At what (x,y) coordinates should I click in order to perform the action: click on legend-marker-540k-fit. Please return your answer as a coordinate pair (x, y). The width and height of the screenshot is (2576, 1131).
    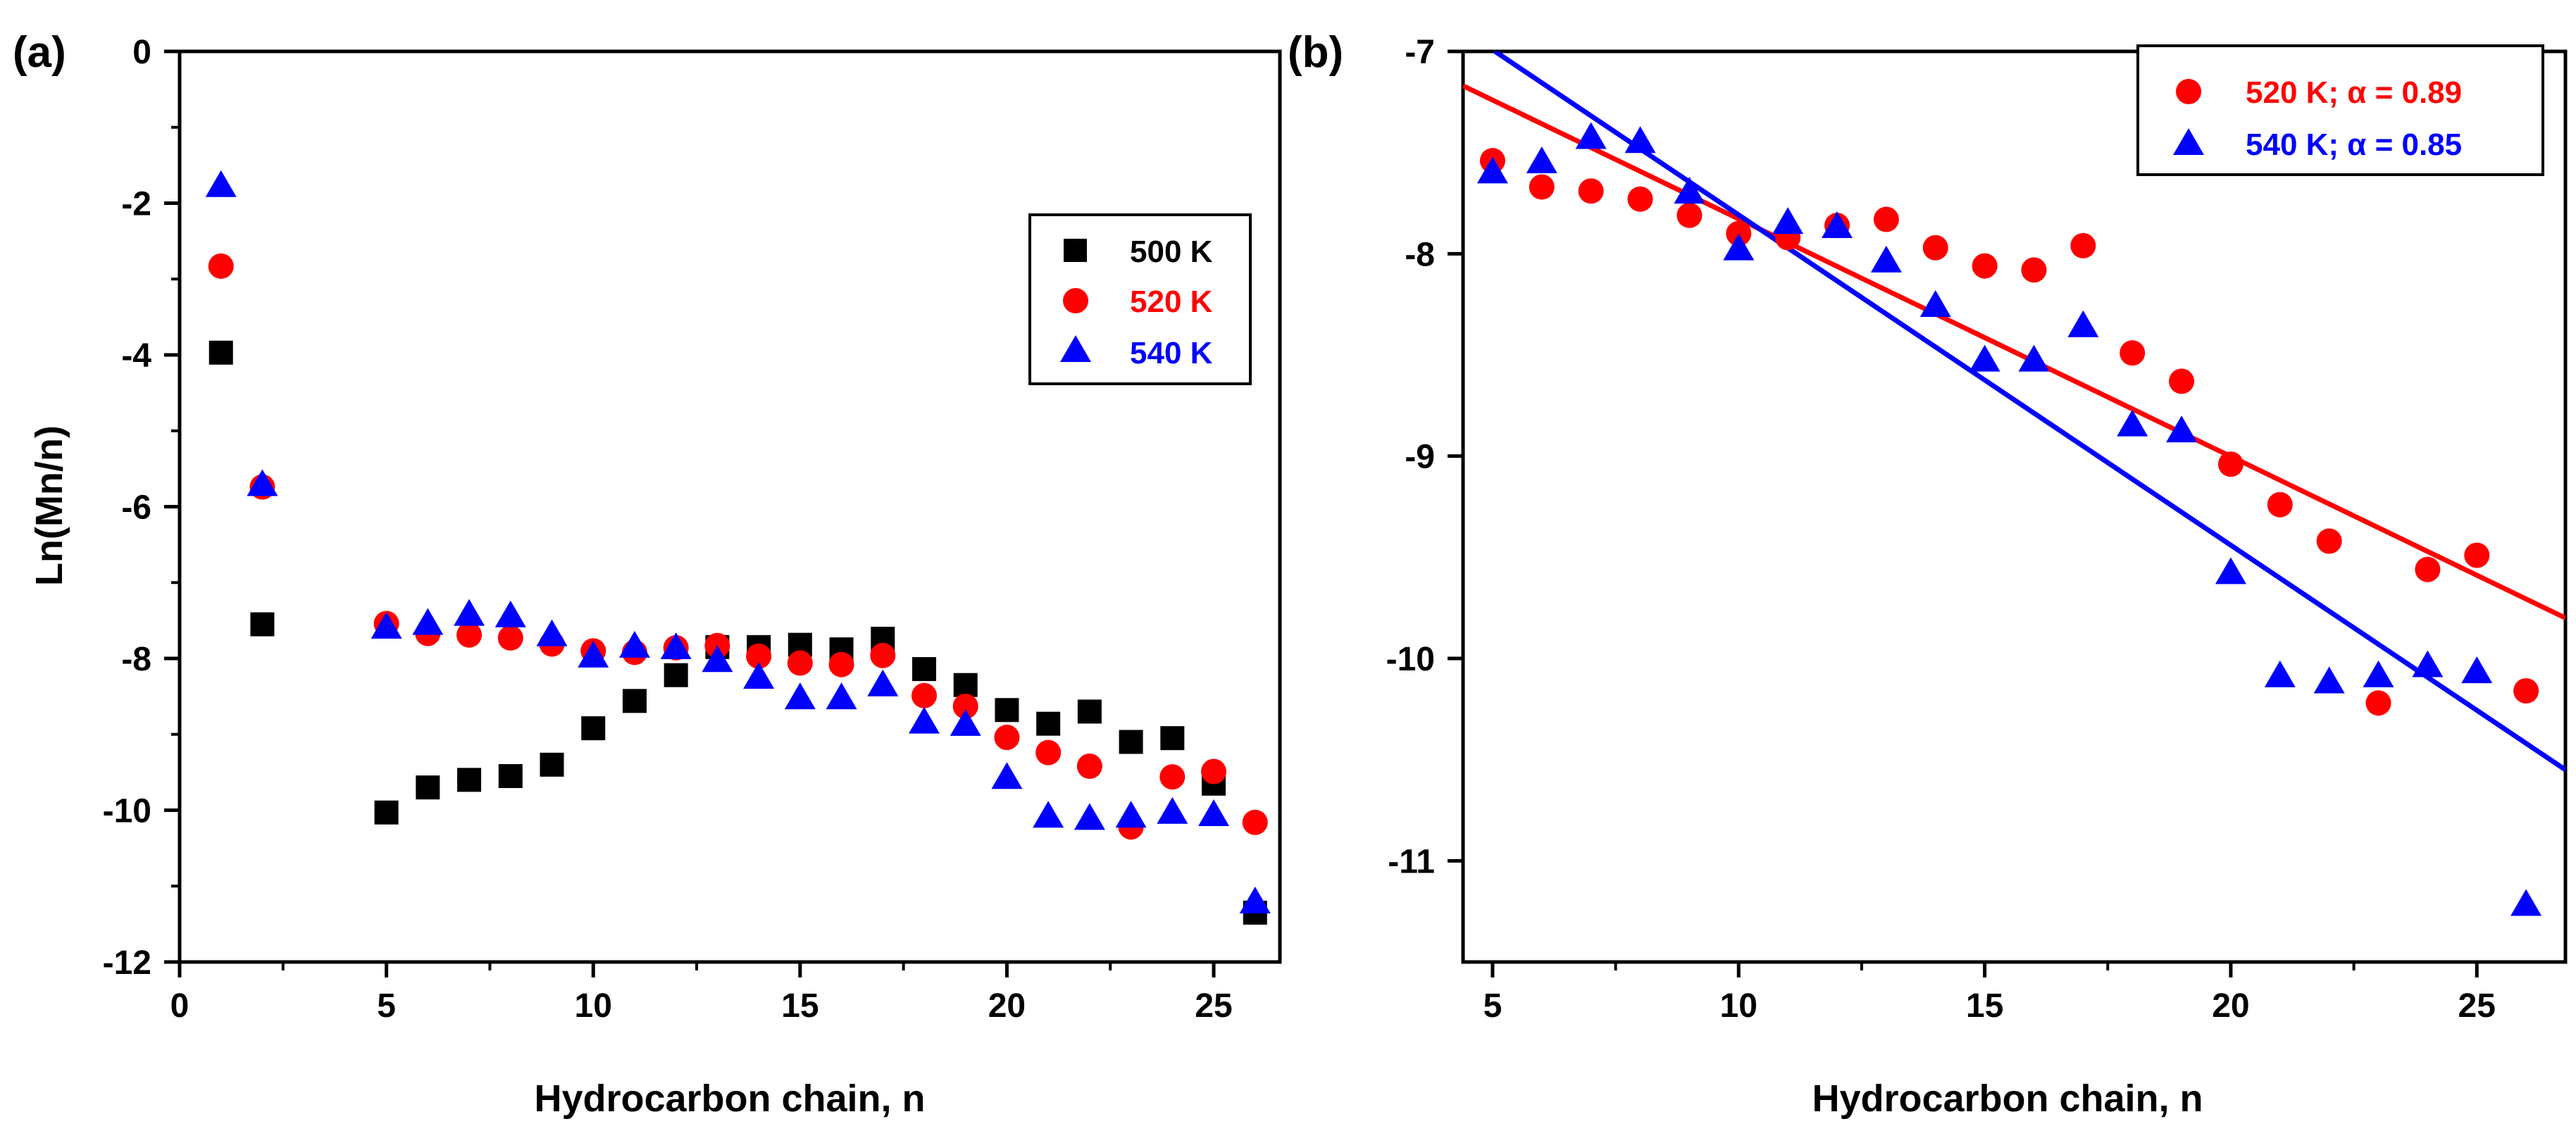
    Looking at the image, I should click on (2188, 141).